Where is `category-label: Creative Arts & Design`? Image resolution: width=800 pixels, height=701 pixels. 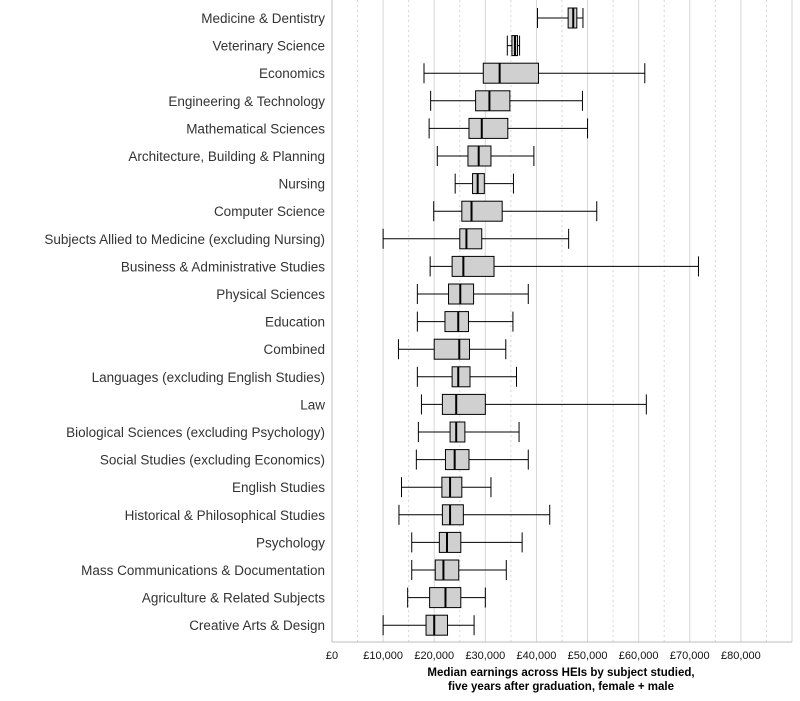 category-label: Creative Arts & Design is located at coordinates (257, 625).